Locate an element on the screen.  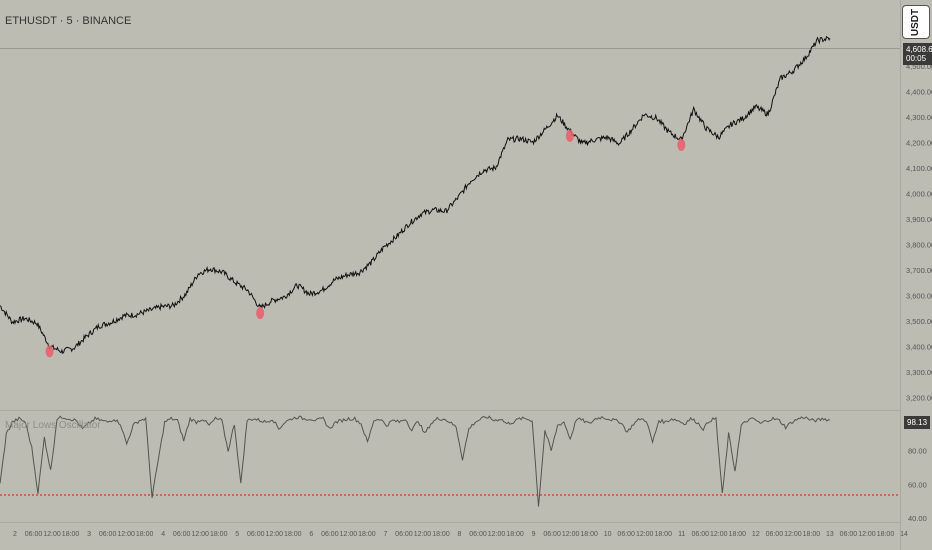
time-tick-label: 2 is located at coordinates (15, 534).